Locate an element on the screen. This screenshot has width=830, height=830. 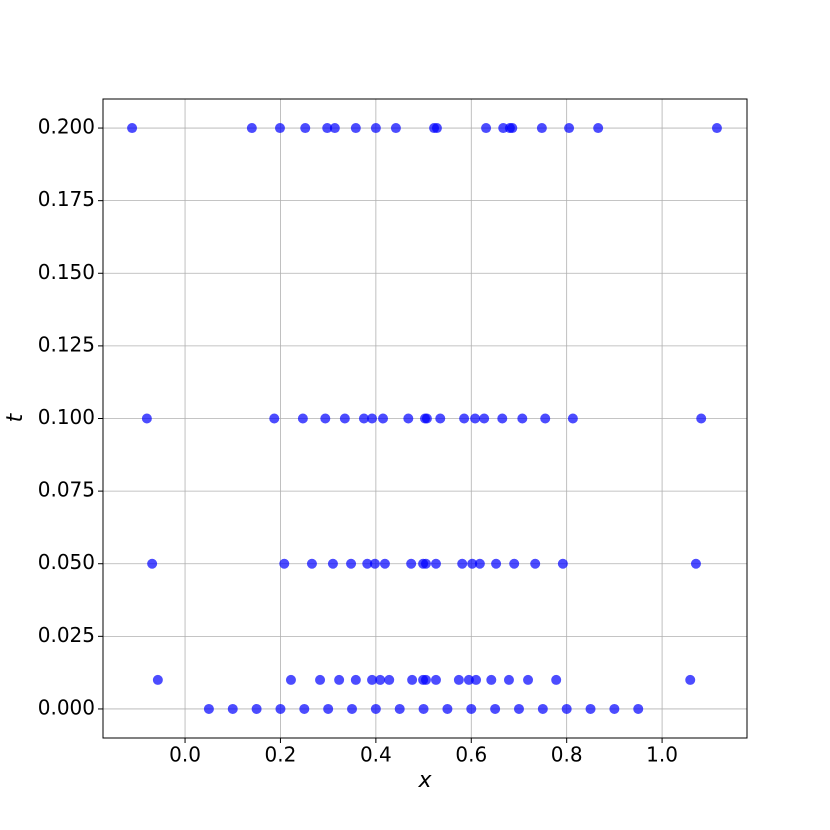
x-tick-label: 0.2 is located at coordinates (281, 755).